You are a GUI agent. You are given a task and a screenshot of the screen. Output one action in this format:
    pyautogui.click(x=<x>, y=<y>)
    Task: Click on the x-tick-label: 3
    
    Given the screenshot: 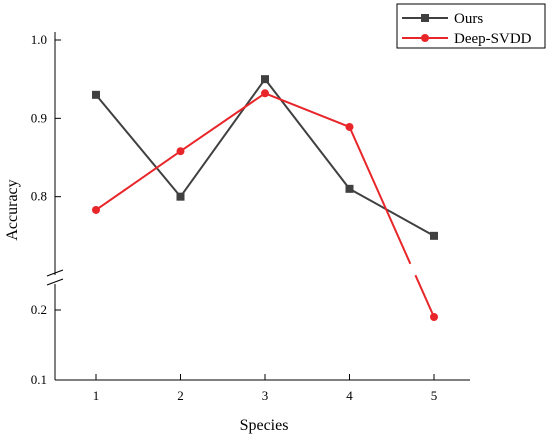 What is the action you would take?
    pyautogui.click(x=265, y=395)
    